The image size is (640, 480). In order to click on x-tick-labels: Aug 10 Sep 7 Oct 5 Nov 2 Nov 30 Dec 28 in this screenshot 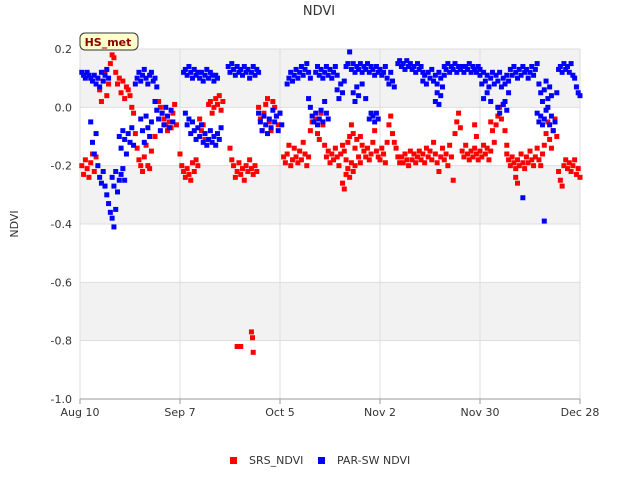, I will do `click(330, 412)`.